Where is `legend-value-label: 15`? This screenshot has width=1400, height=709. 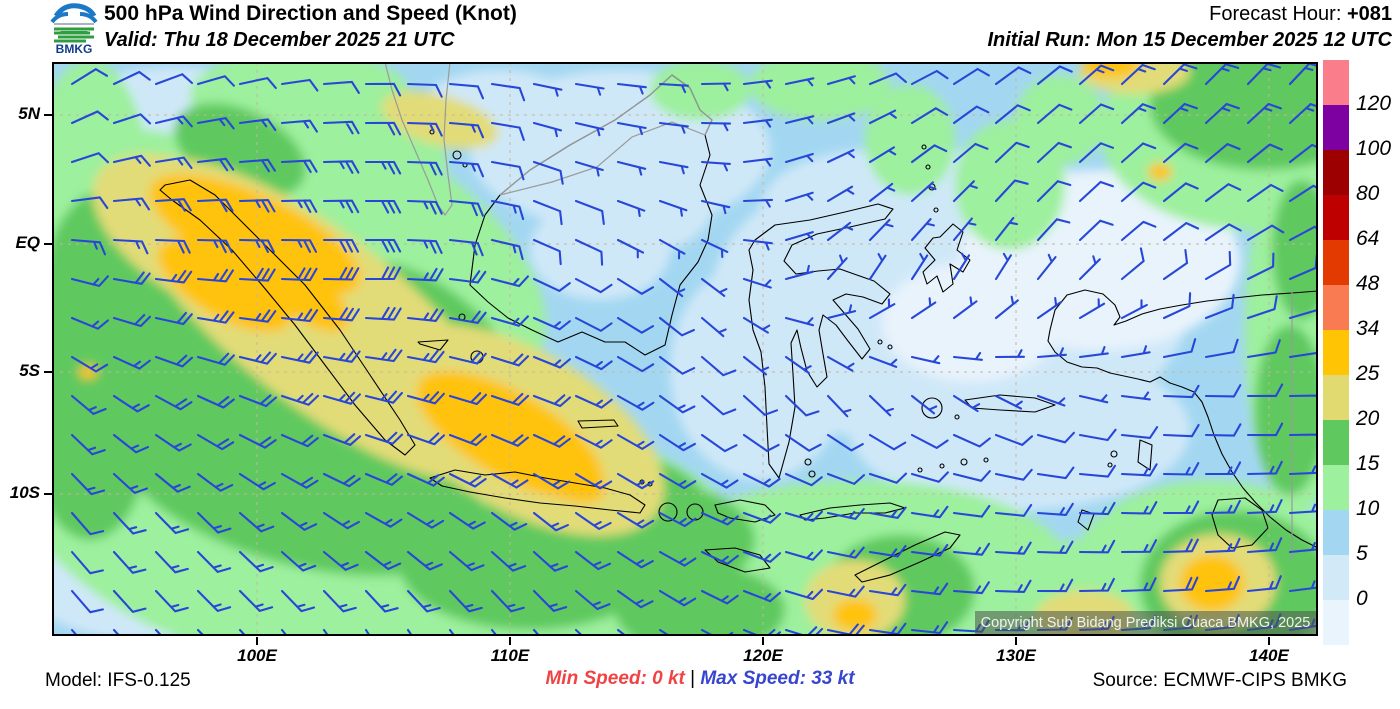
legend-value-label: 15 is located at coordinates (1368, 463).